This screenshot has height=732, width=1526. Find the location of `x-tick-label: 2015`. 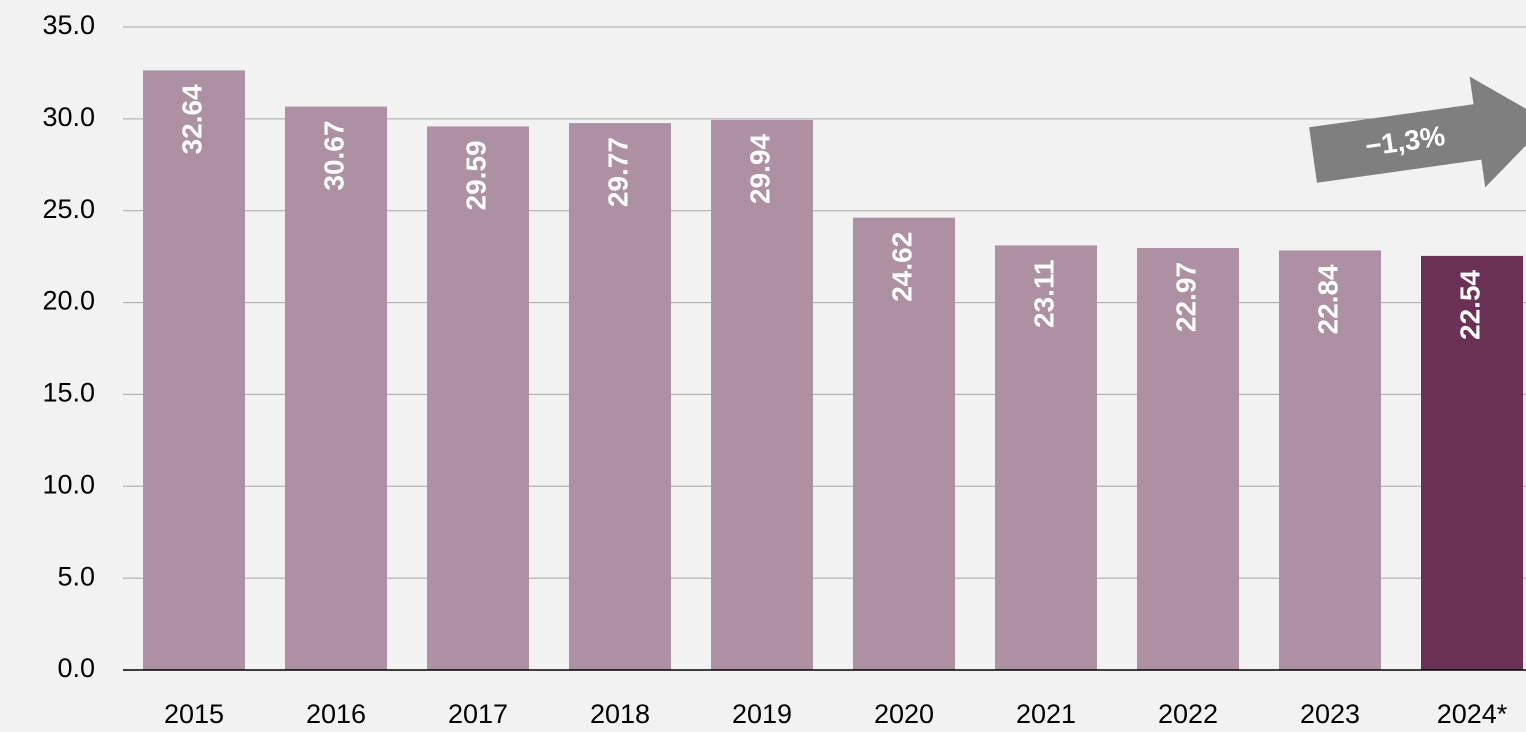

x-tick-label: 2015 is located at coordinates (194, 714).